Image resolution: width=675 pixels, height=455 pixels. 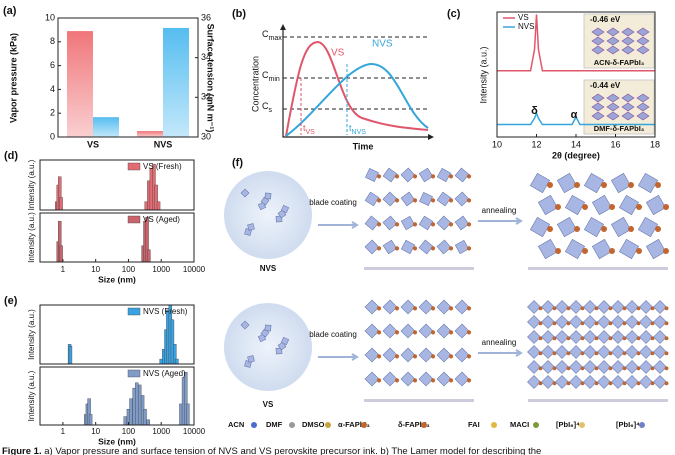 I want to click on y2-tick-label: 30, so click(x=206, y=136).